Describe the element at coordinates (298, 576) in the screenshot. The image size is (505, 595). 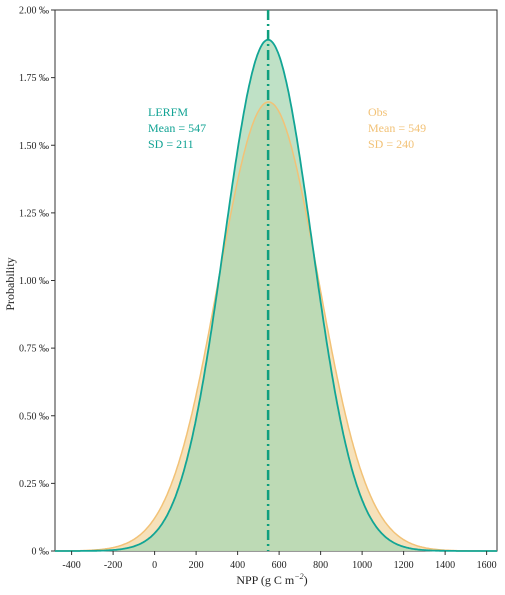
I see `x-axis-title-superscript: −2` at that location.